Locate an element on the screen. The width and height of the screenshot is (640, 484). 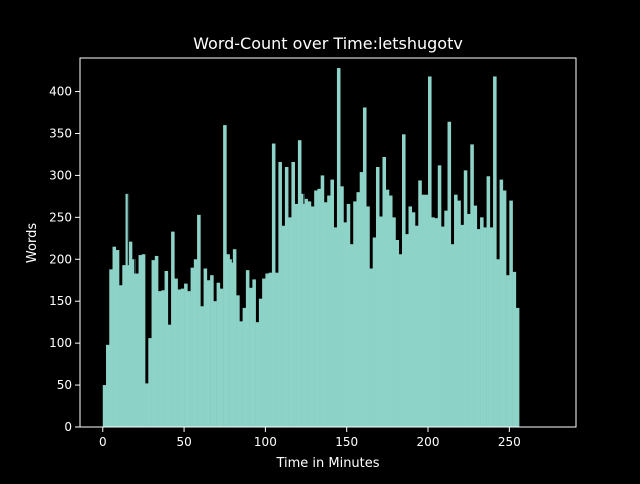
y-tick-label: 0 is located at coordinates (68, 427).